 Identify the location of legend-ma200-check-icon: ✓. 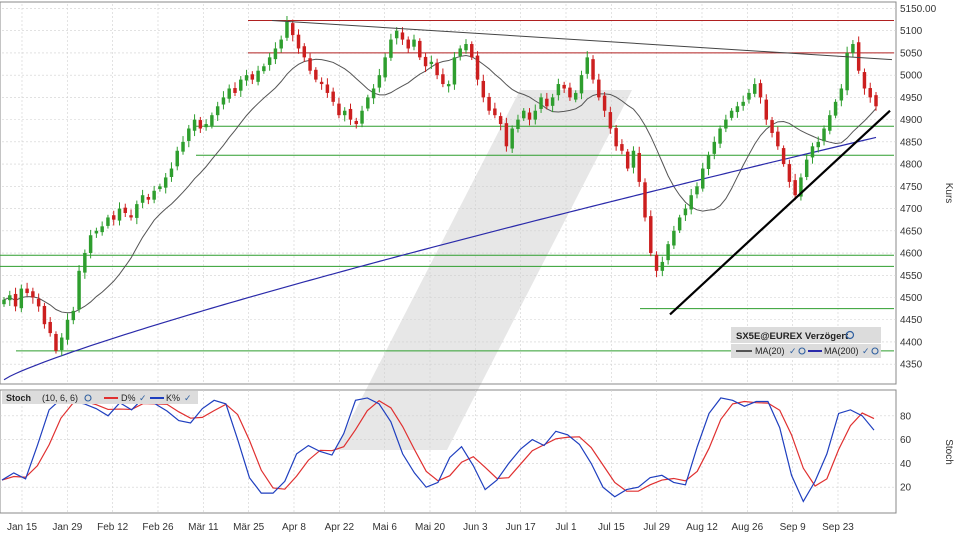
(866, 351).